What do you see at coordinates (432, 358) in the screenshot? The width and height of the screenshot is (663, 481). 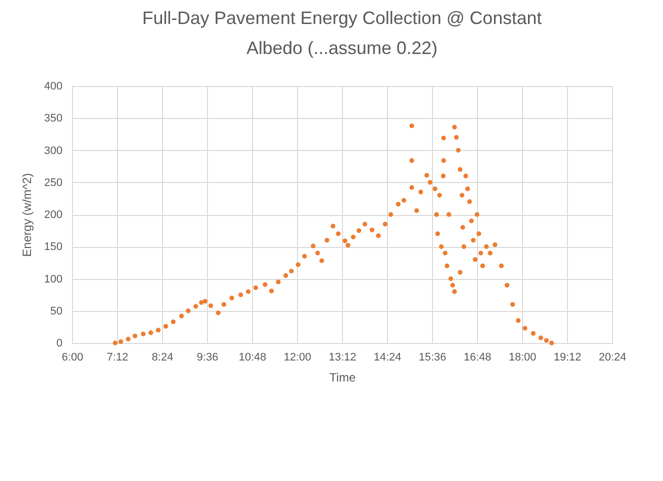 I see `x-tick-label: 15:36` at bounding box center [432, 358].